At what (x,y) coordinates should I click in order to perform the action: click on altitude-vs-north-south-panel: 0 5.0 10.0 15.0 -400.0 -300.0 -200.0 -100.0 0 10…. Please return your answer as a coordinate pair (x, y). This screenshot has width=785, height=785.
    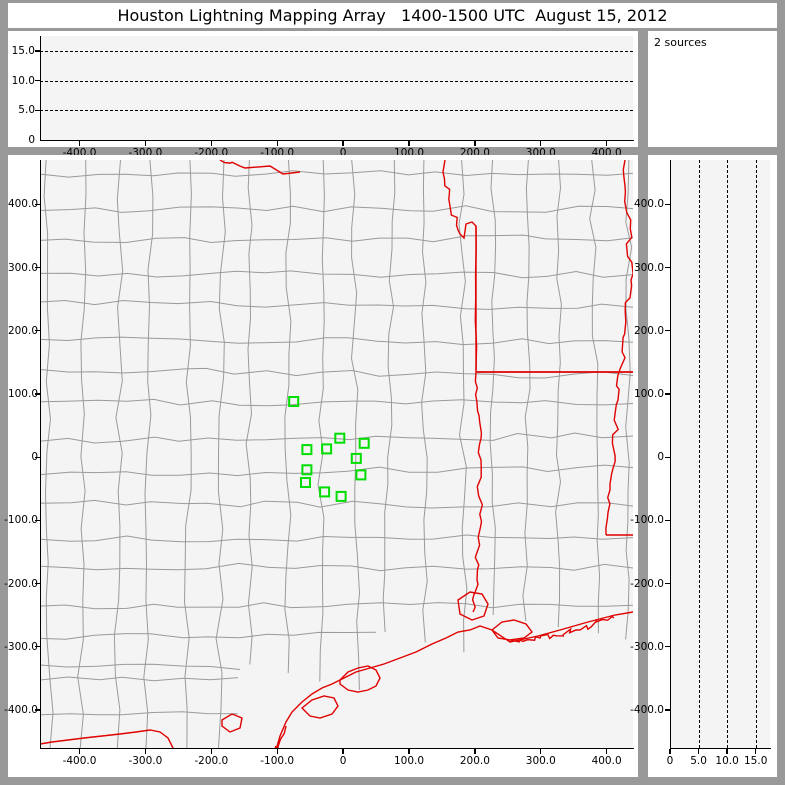
    Looking at the image, I should click on (703, 466).